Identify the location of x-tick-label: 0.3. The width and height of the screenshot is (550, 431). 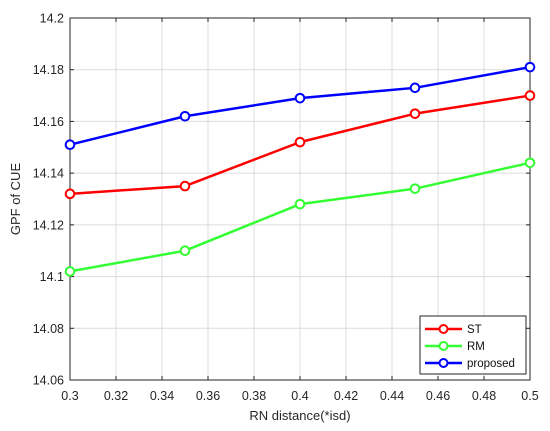
(69, 396).